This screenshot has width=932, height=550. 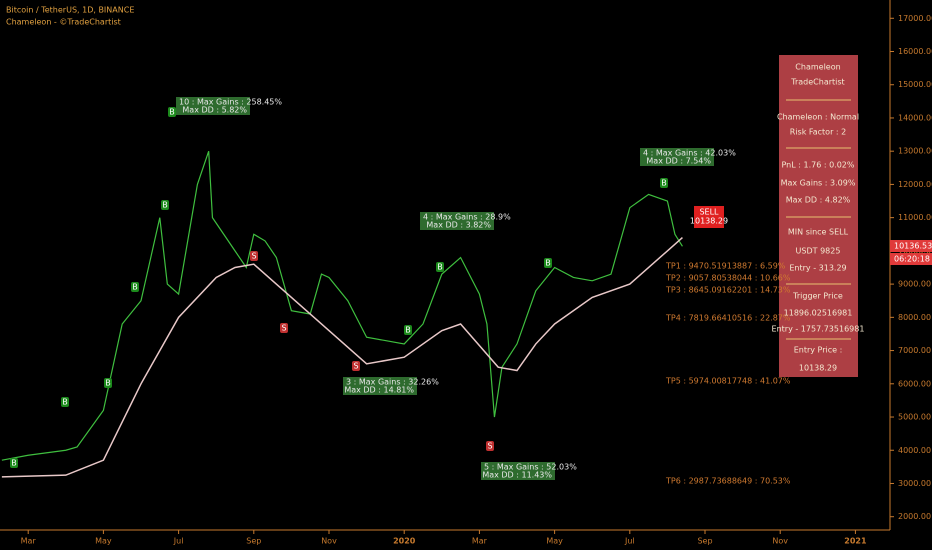 What do you see at coordinates (725, 266) in the screenshot?
I see `target-label: TP1 : 9470.51913887 : 6.59%` at bounding box center [725, 266].